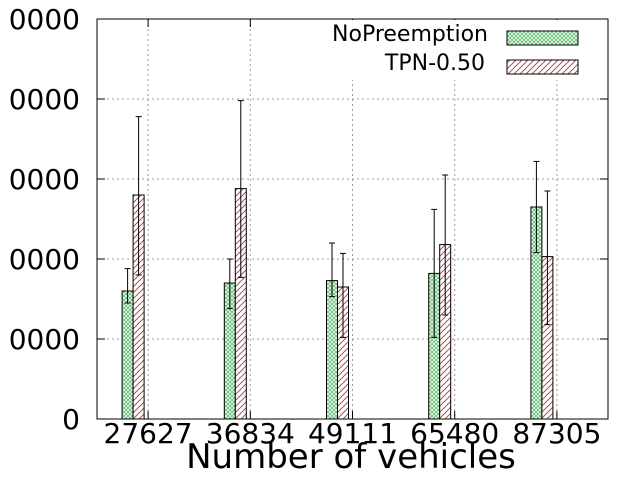 The image size is (640, 480). I want to click on x-axis-label: Number of vehicles, so click(351, 457).